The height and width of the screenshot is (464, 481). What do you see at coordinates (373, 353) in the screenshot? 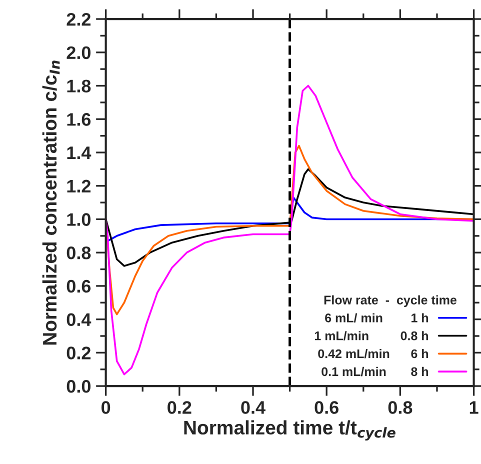
I see `legend-label: 0.42 mL/min 6 h` at bounding box center [373, 353].